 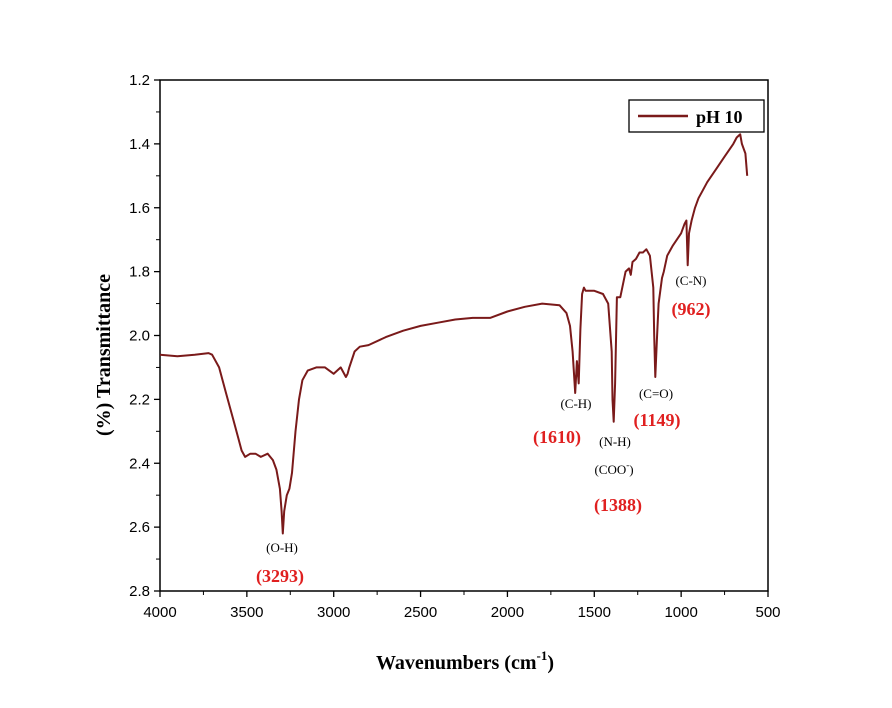 What do you see at coordinates (690, 280) in the screenshot?
I see `ann-label-cn: (C-N)` at bounding box center [690, 280].